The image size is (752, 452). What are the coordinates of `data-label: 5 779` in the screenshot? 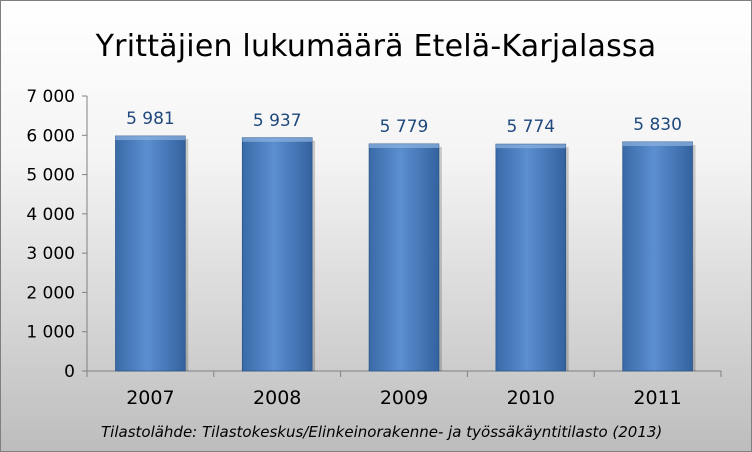 It's located at (404, 127).